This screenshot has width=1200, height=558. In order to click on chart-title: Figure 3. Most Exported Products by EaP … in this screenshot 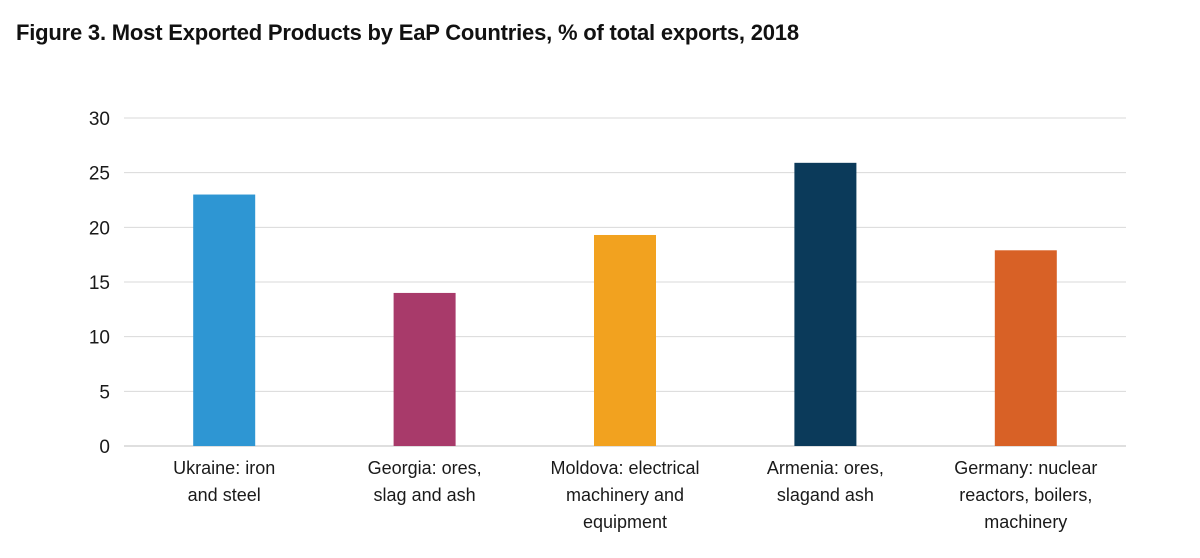, I will do `click(407, 32)`.